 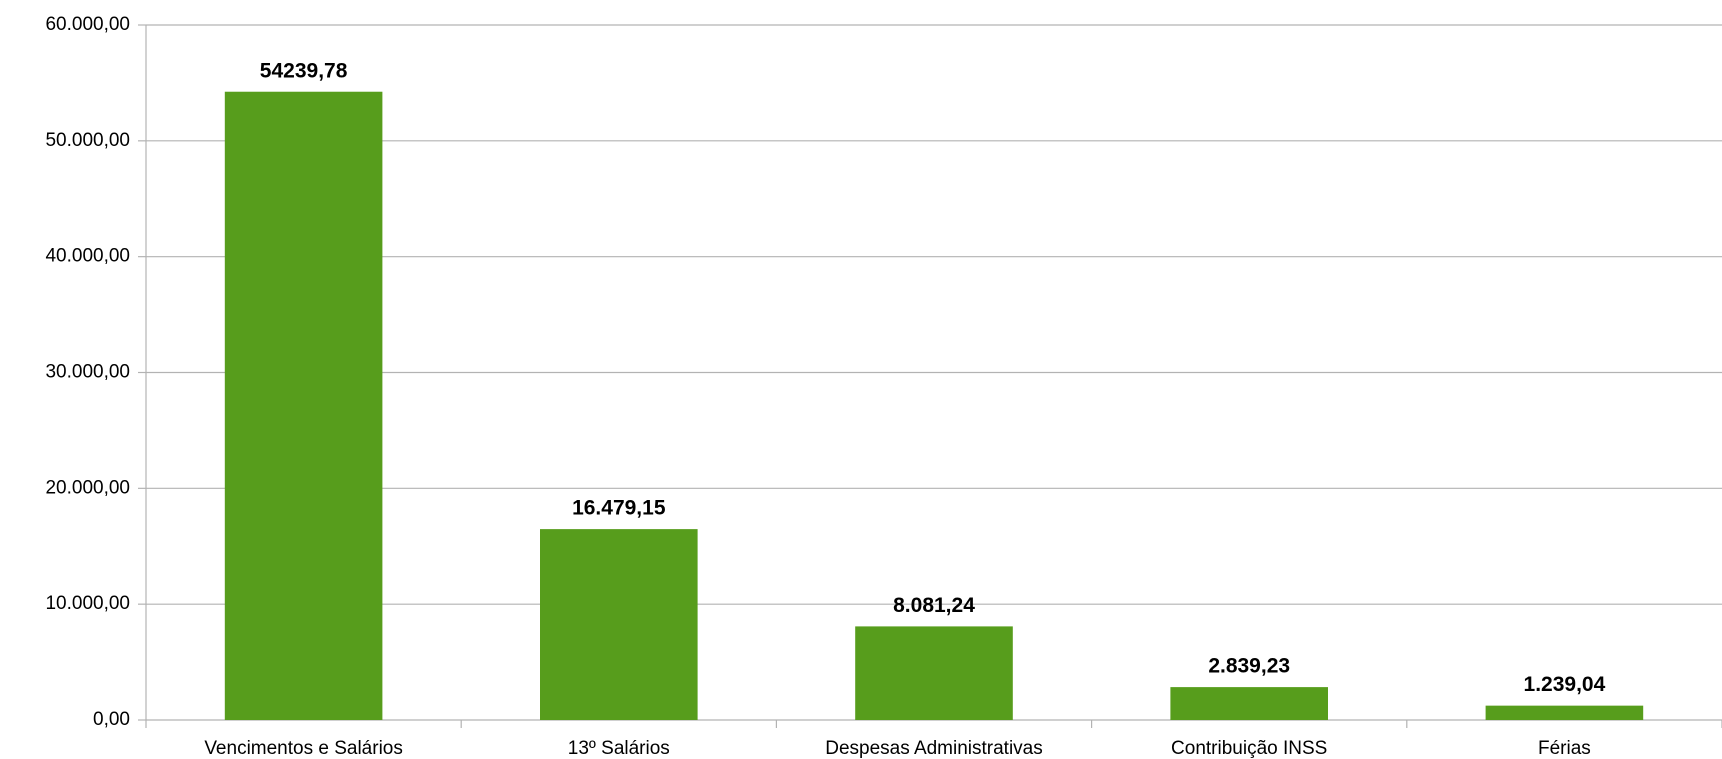 What do you see at coordinates (87, 256) in the screenshot?
I see `y-tick-label: 40.000,00` at bounding box center [87, 256].